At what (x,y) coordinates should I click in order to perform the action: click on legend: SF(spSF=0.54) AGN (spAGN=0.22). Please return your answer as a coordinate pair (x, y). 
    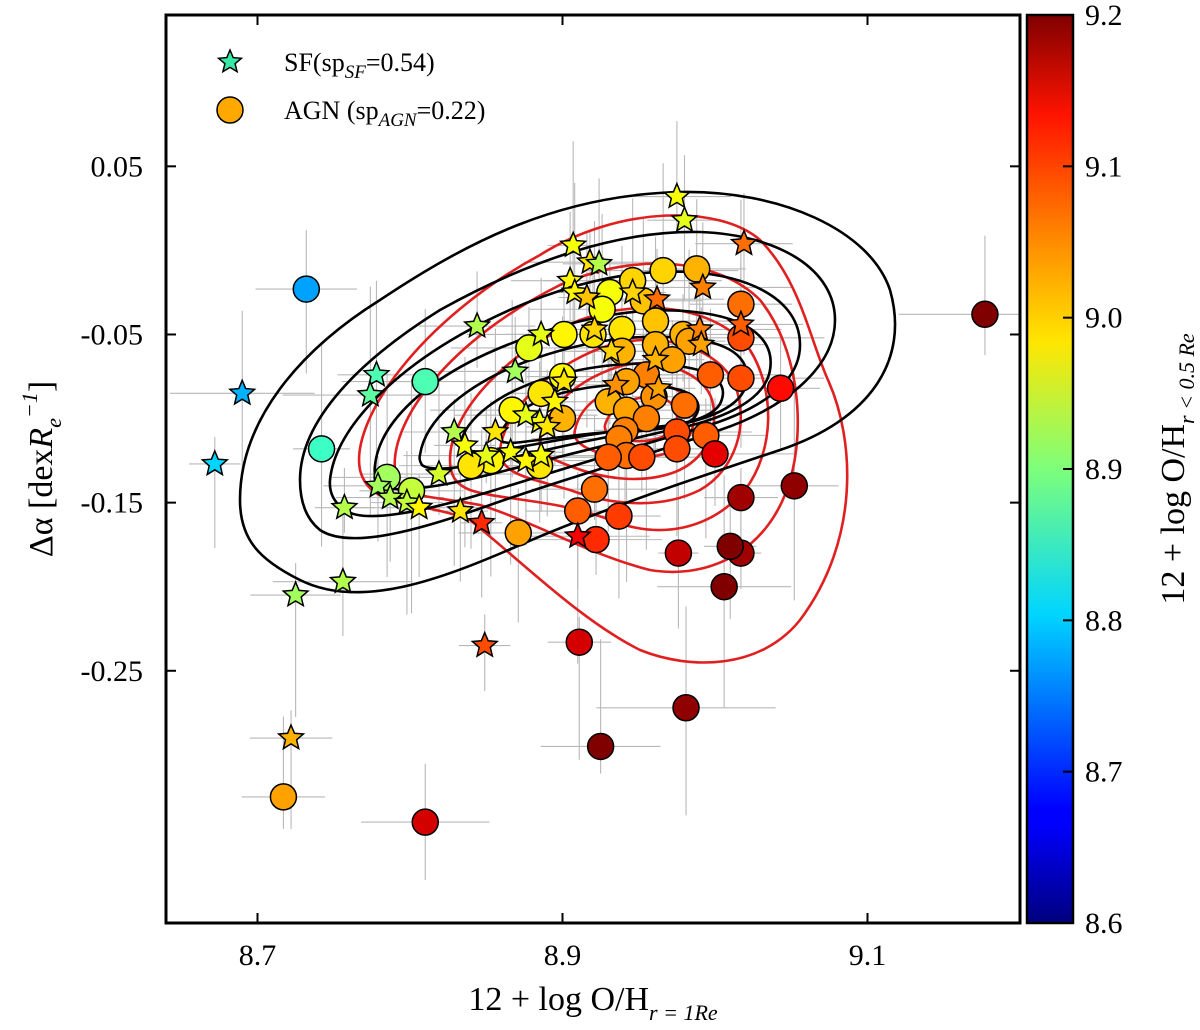
    Looking at the image, I should click on (350, 89).